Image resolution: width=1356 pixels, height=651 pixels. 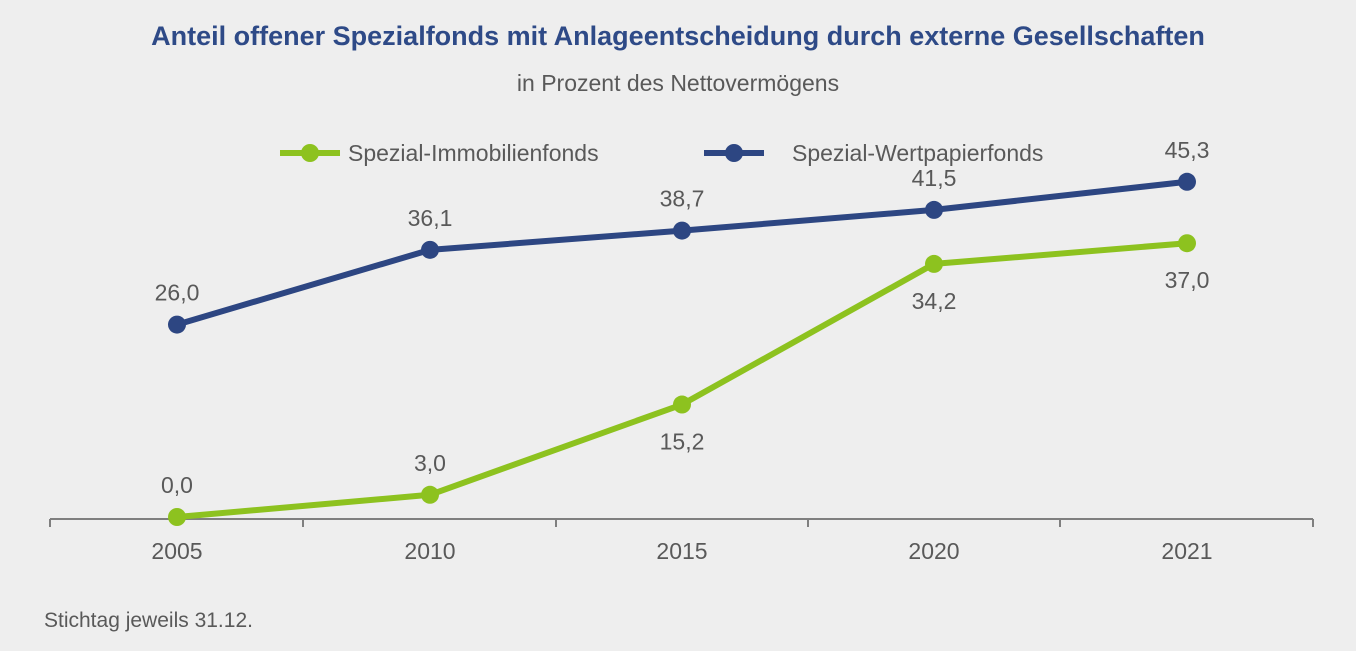 What do you see at coordinates (934, 178) in the screenshot?
I see `data-label: 41,5` at bounding box center [934, 178].